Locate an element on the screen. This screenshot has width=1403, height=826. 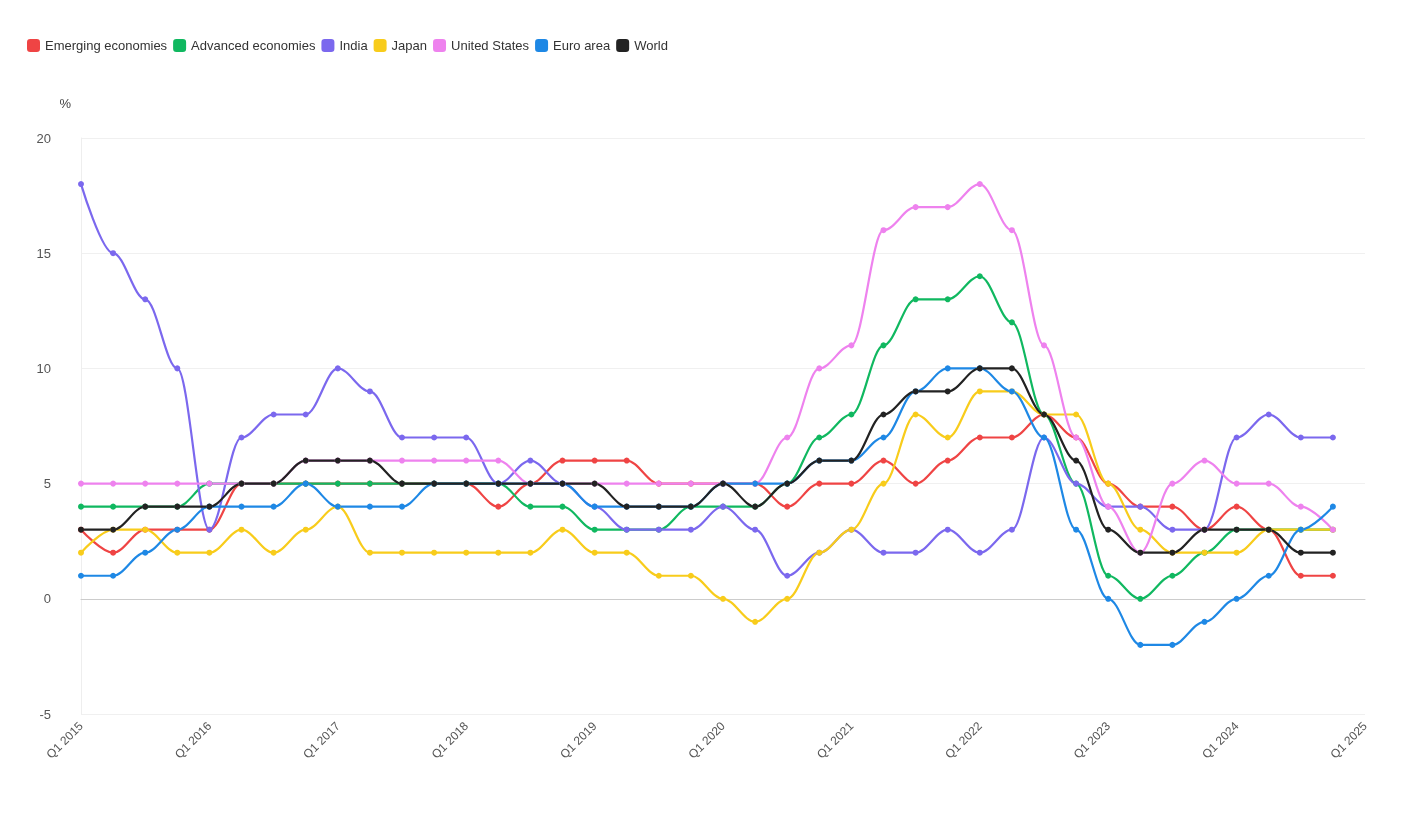
y-tick-label: 0 is located at coordinates (47, 599).